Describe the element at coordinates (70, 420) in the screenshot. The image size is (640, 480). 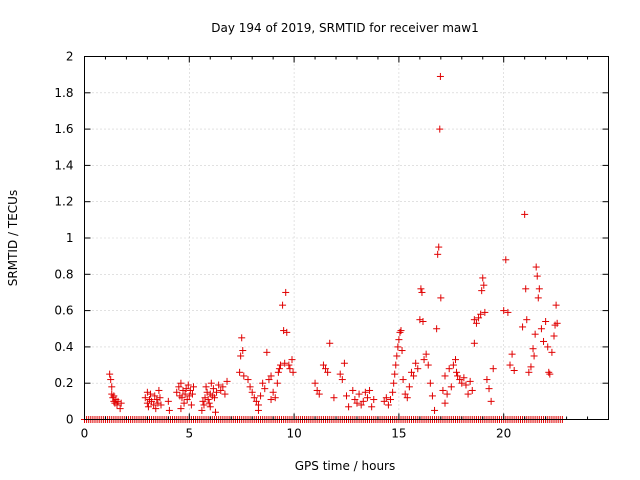
I see `y-tick-label: 0` at that location.